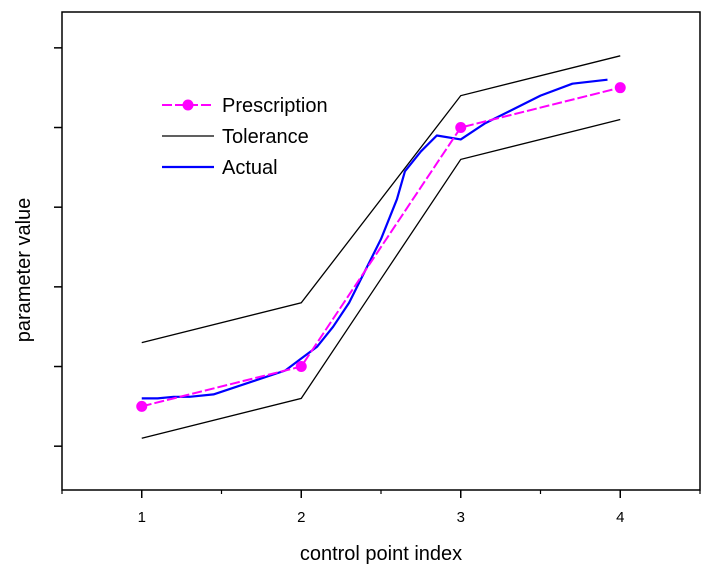  I want to click on legend: Prescription Tolerance Actual, so click(245, 137).